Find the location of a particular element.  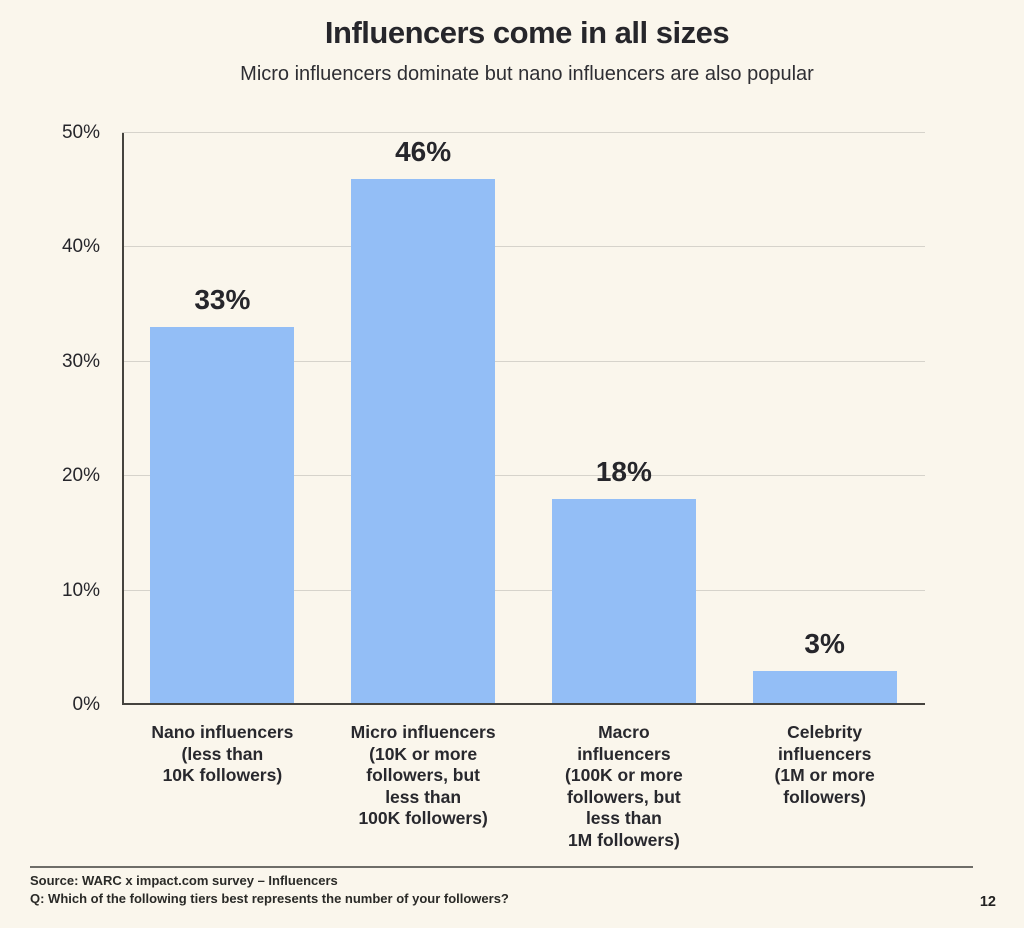

y-tick-label-0: 0% is located at coordinates (86, 704).